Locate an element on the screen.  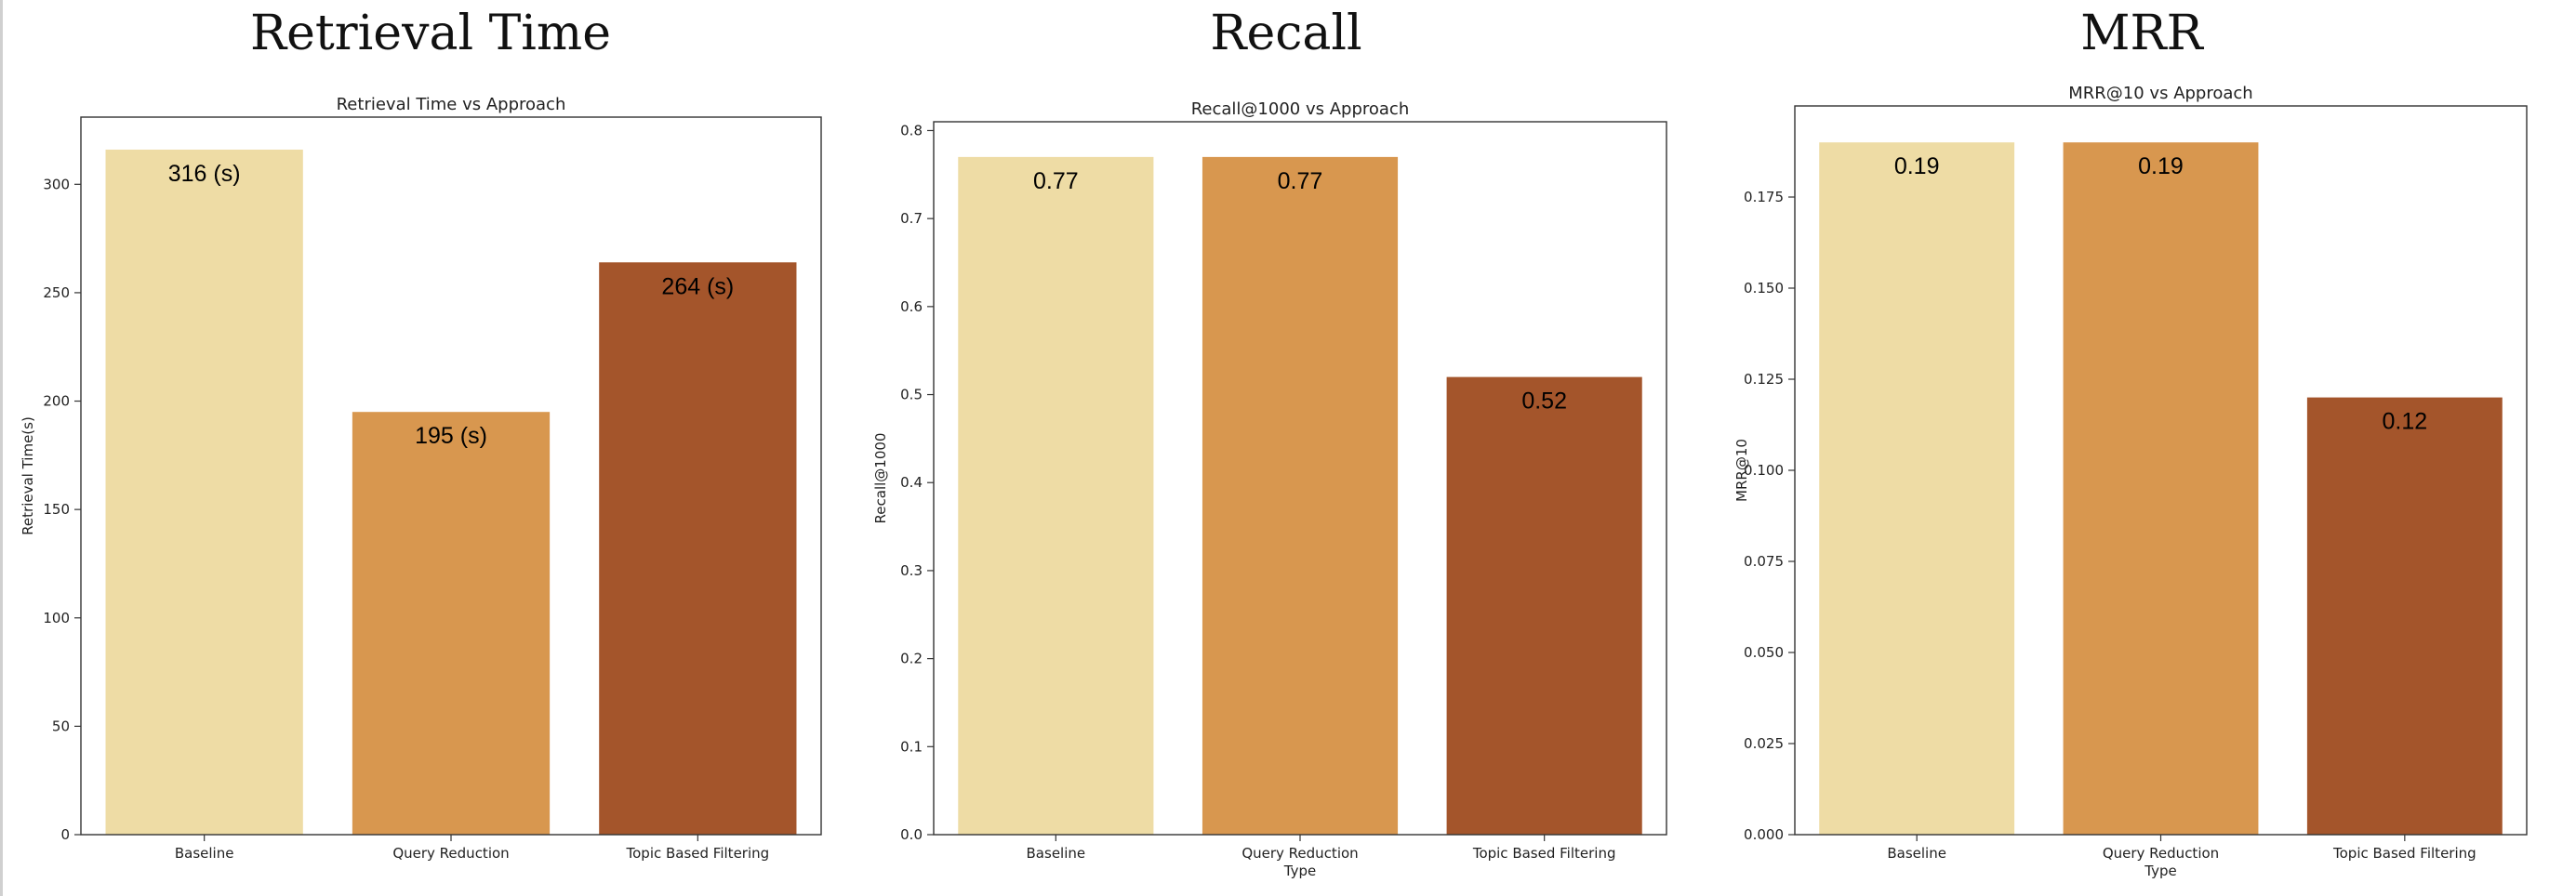
chart-title: Recall@1000 vs Approach is located at coordinates (1300, 109).